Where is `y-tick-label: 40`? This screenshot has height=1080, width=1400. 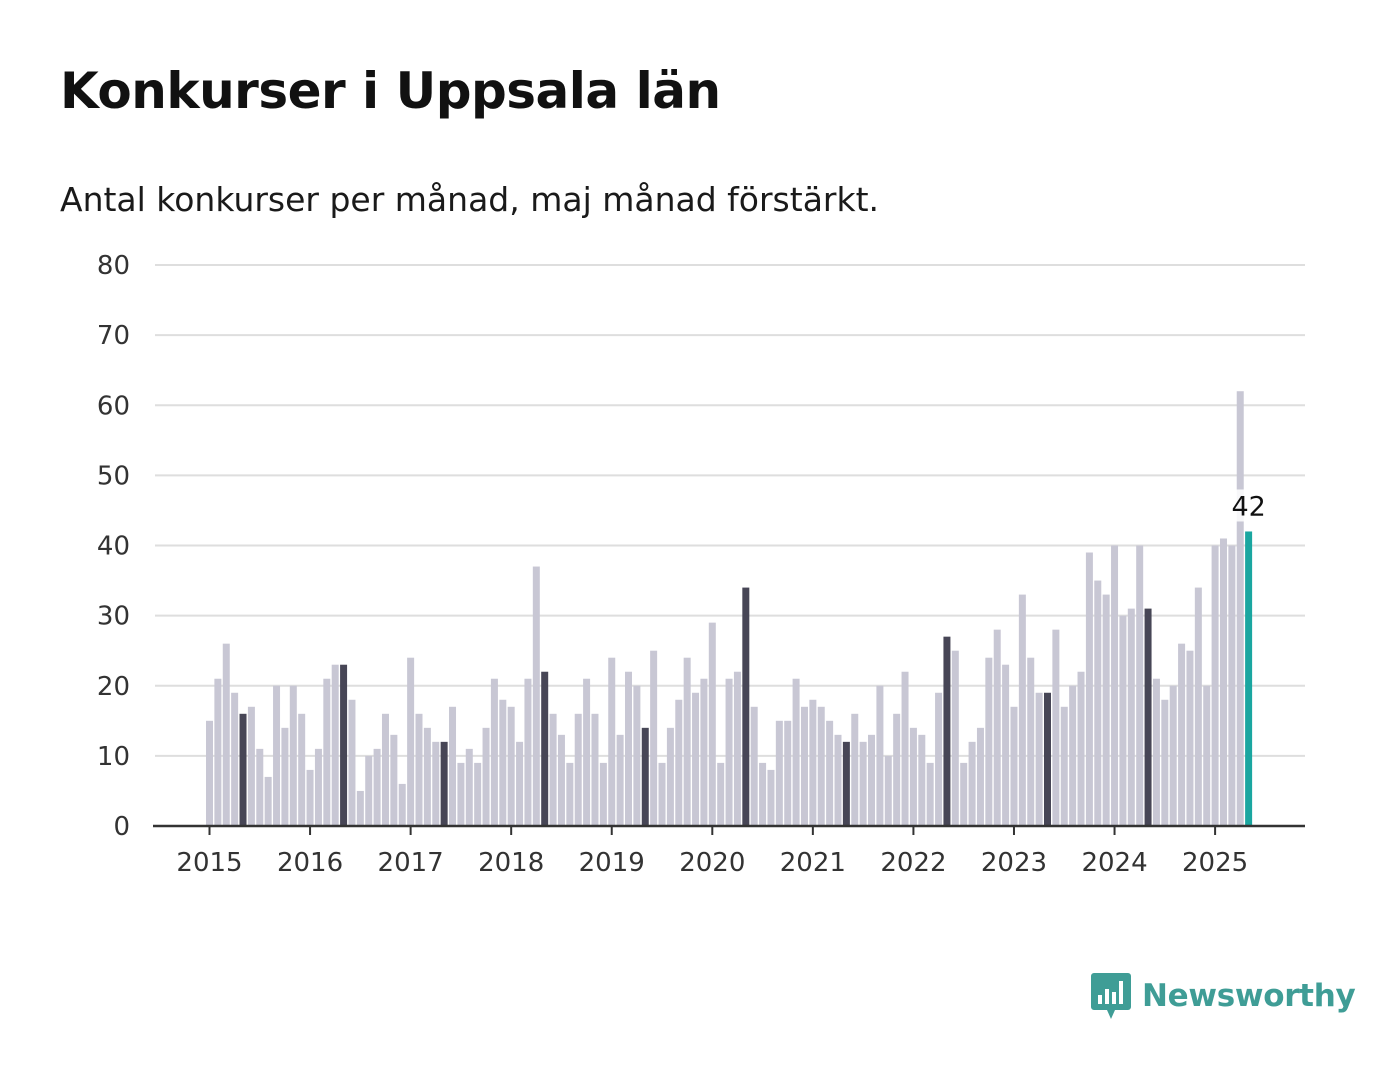
y-tick-label: 40 is located at coordinates (113, 547).